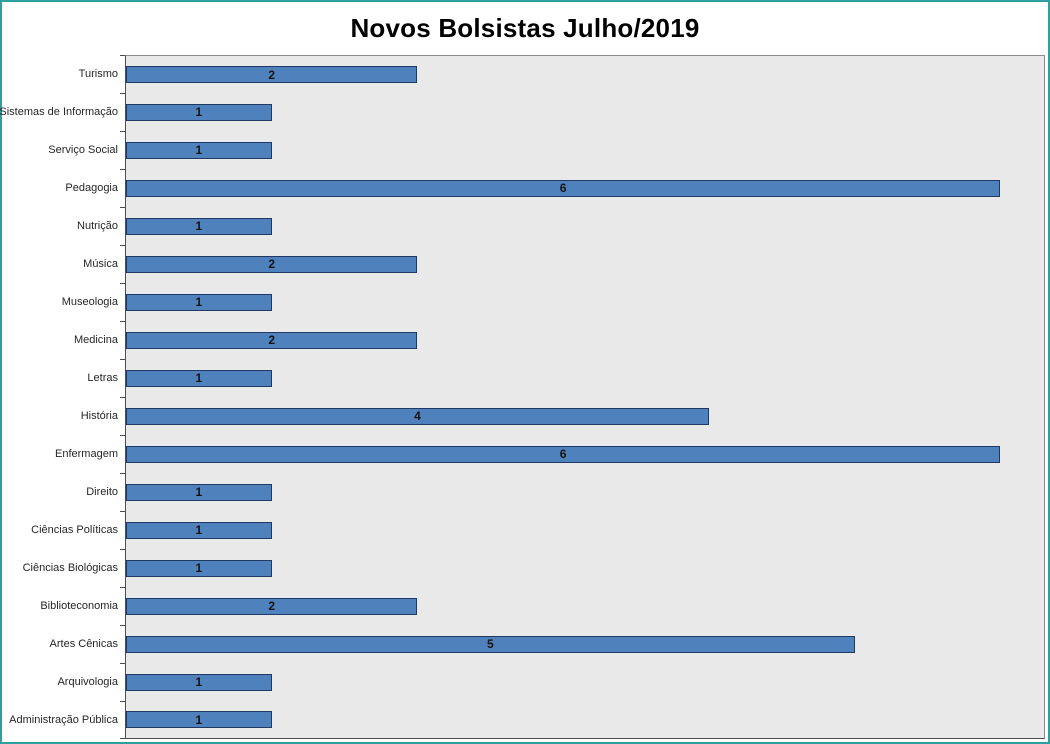 Image resolution: width=1050 pixels, height=744 pixels. Describe the element at coordinates (63, 492) in the screenshot. I see `category-label: Direito` at that location.